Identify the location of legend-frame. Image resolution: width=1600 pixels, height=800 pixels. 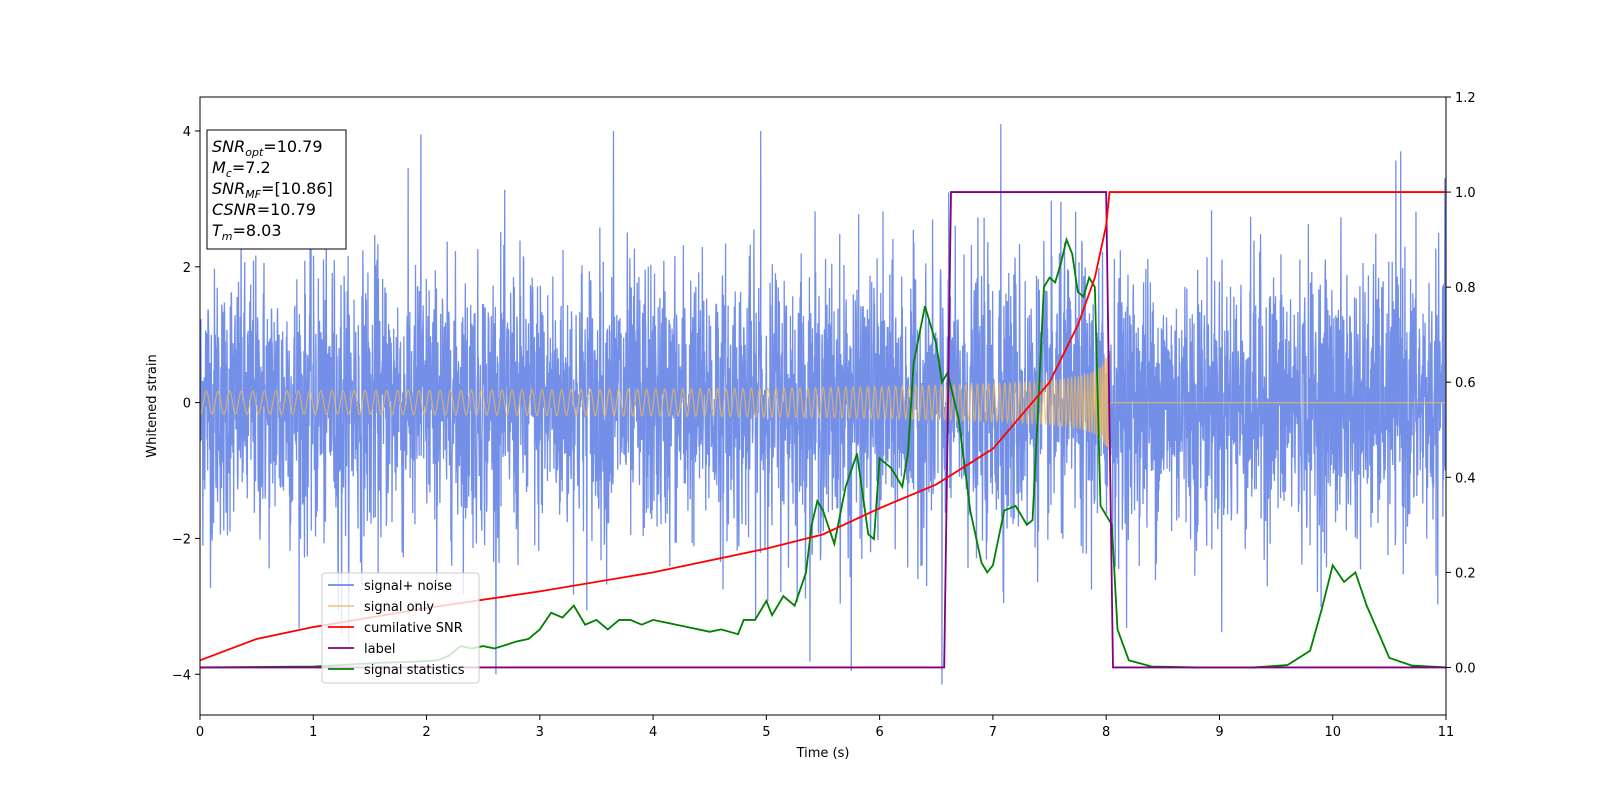
(400, 628).